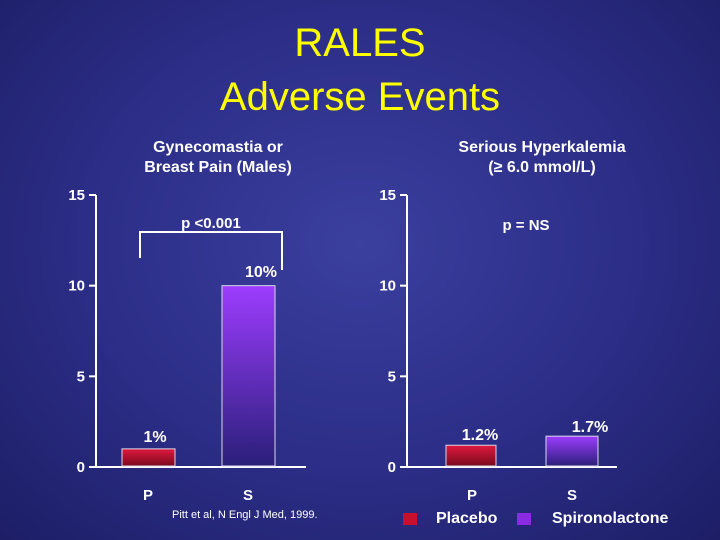  What do you see at coordinates (148, 495) in the screenshot?
I see `chart1-x-label-P: P` at bounding box center [148, 495].